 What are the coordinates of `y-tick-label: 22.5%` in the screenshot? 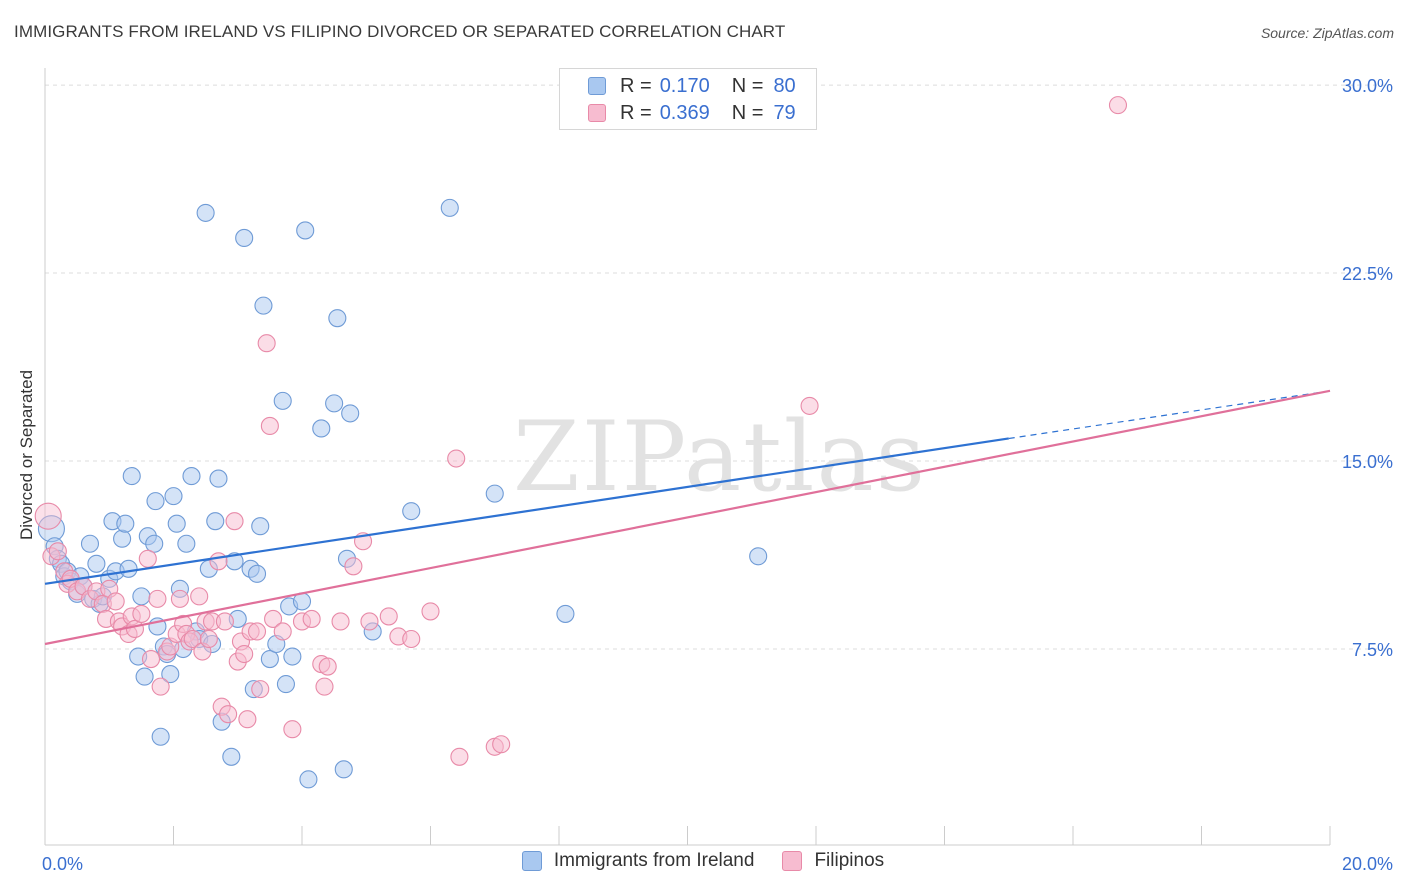 It's located at (1367, 274).